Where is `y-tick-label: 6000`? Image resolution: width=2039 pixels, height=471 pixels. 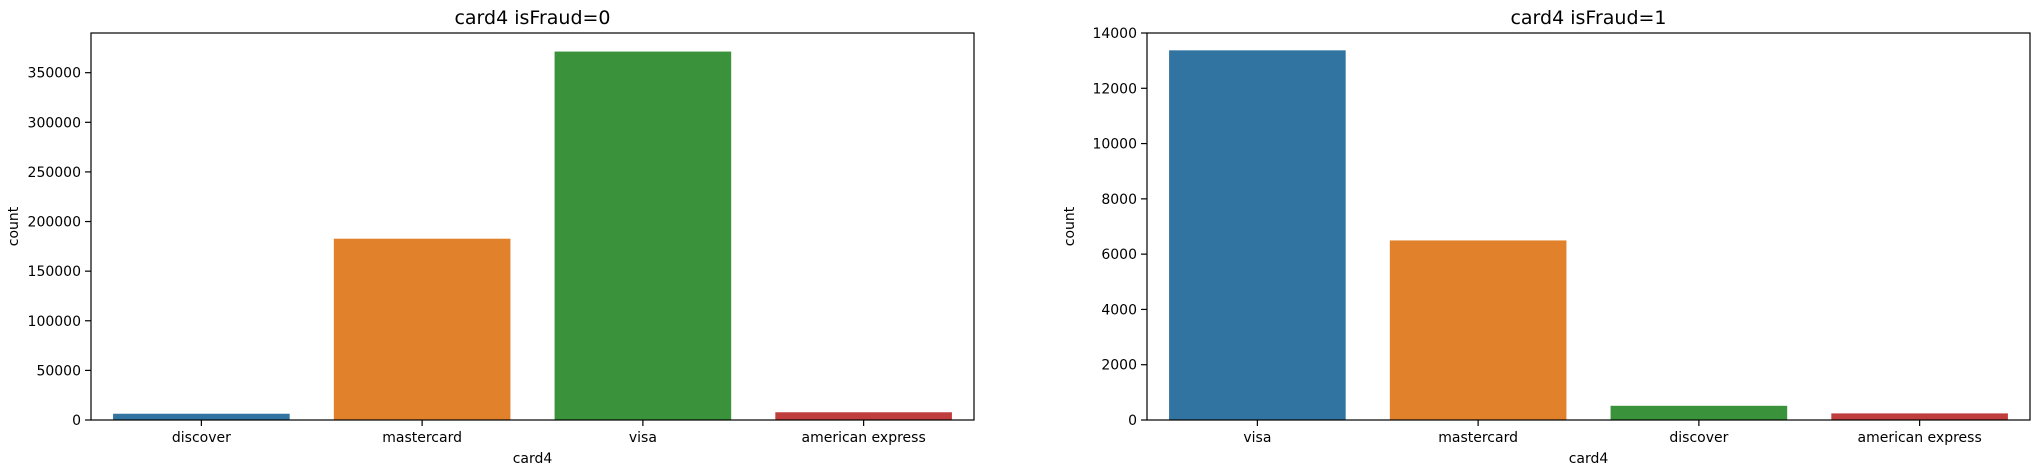
y-tick-label: 6000 is located at coordinates (1119, 255).